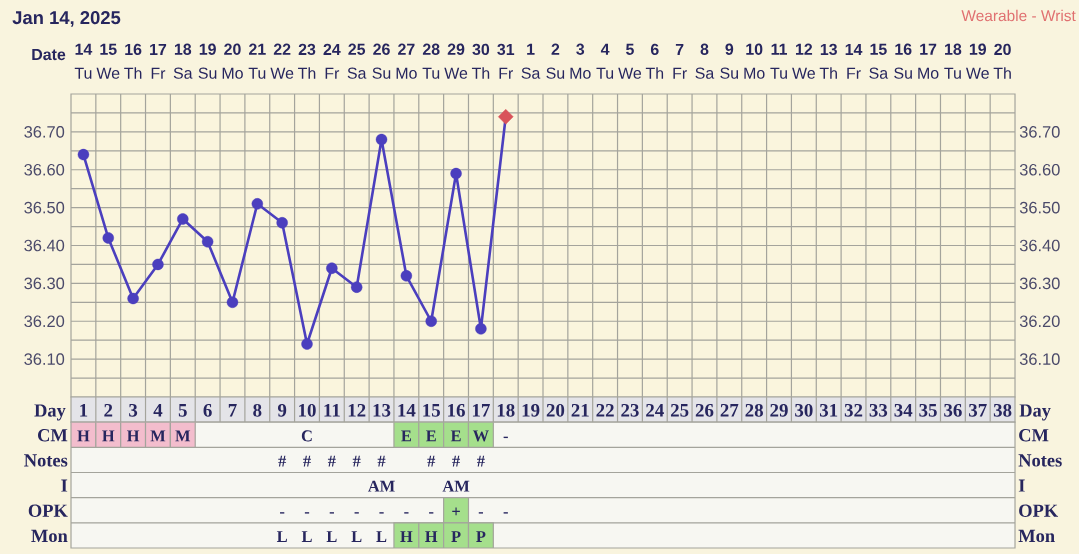 The image size is (1079, 554). I want to click on x-tick-label: 31 Fr, so click(506, 61).